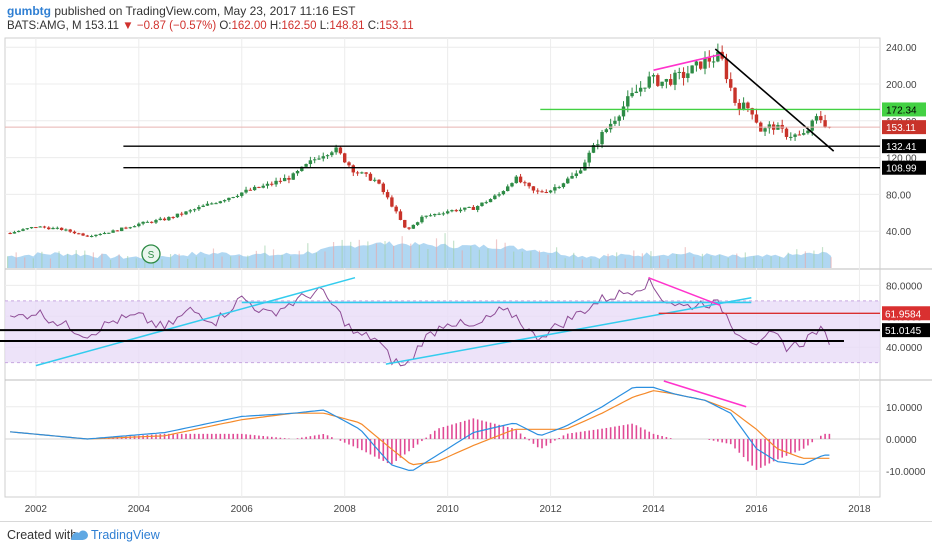  Describe the element at coordinates (396, 26) in the screenshot. I see `ohlc-close-value: 153.11` at that location.